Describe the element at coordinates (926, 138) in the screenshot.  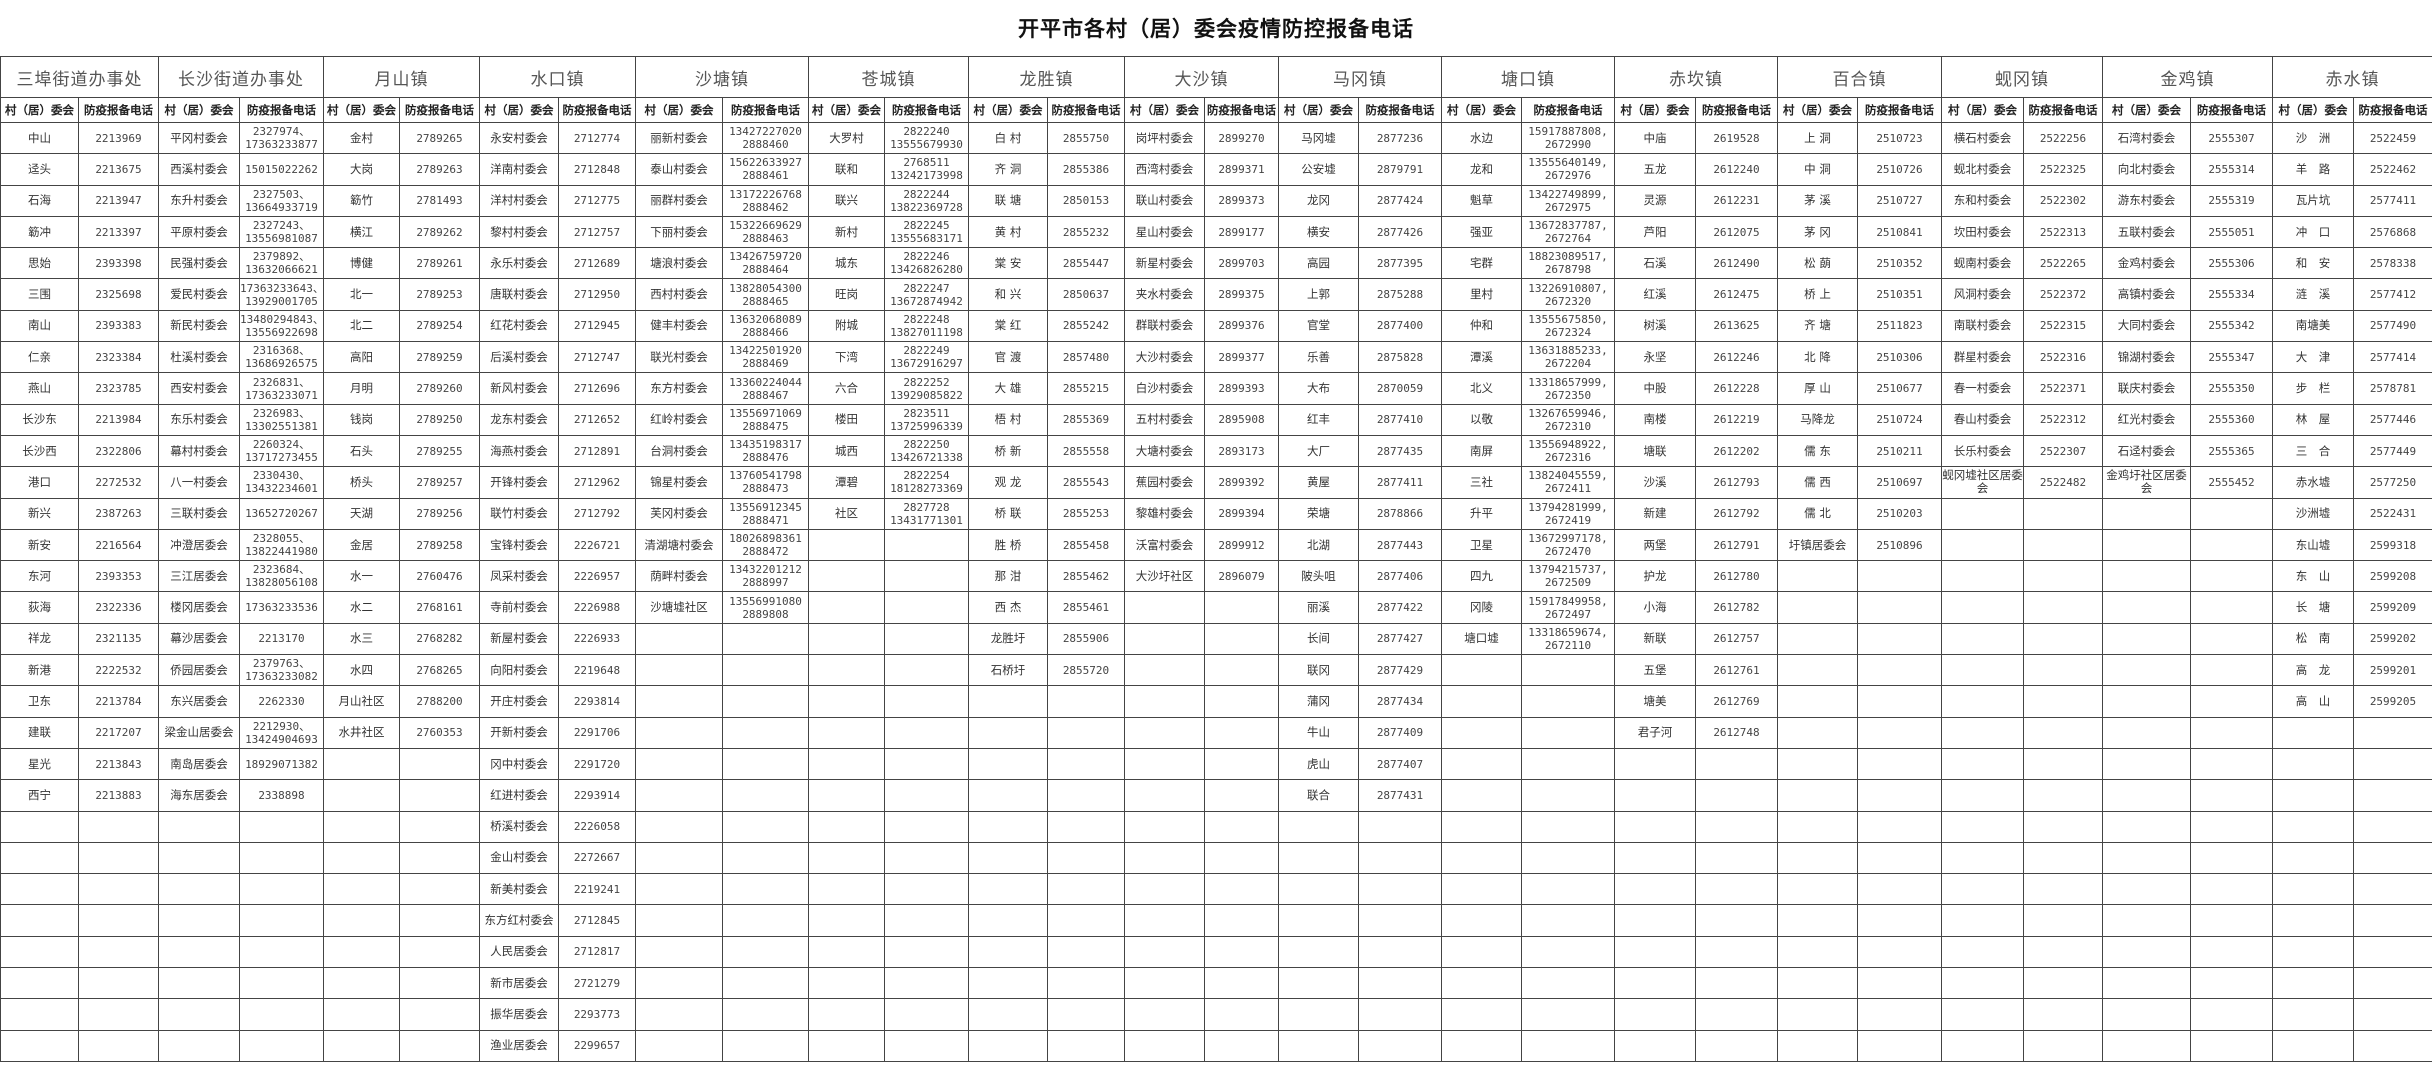
I see `phone-cell: 2822240 13555679930` at that location.